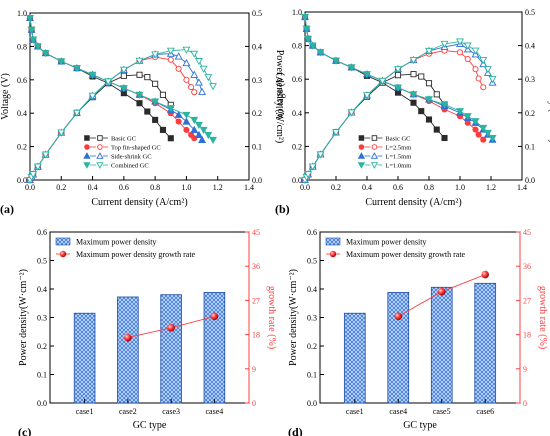 This screenshot has width=550, height=436. I want to click on y-left-tick-label: 0.3, so click(312, 318).